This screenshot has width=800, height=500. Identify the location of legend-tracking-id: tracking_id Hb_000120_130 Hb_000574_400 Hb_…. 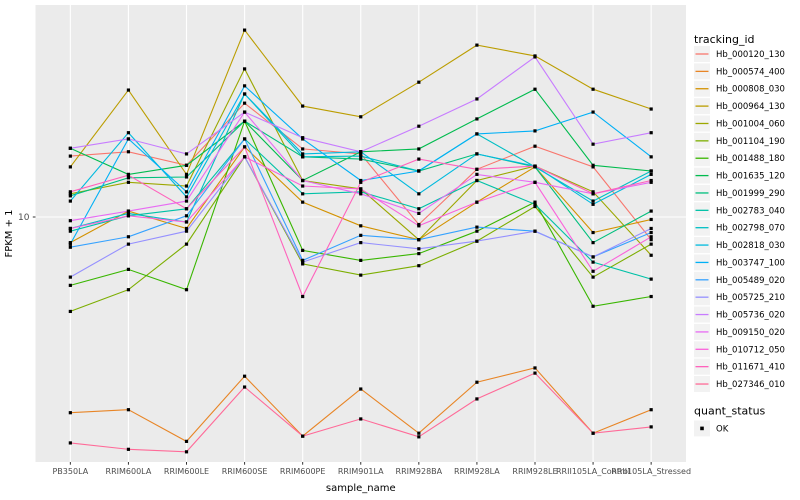
(739, 213).